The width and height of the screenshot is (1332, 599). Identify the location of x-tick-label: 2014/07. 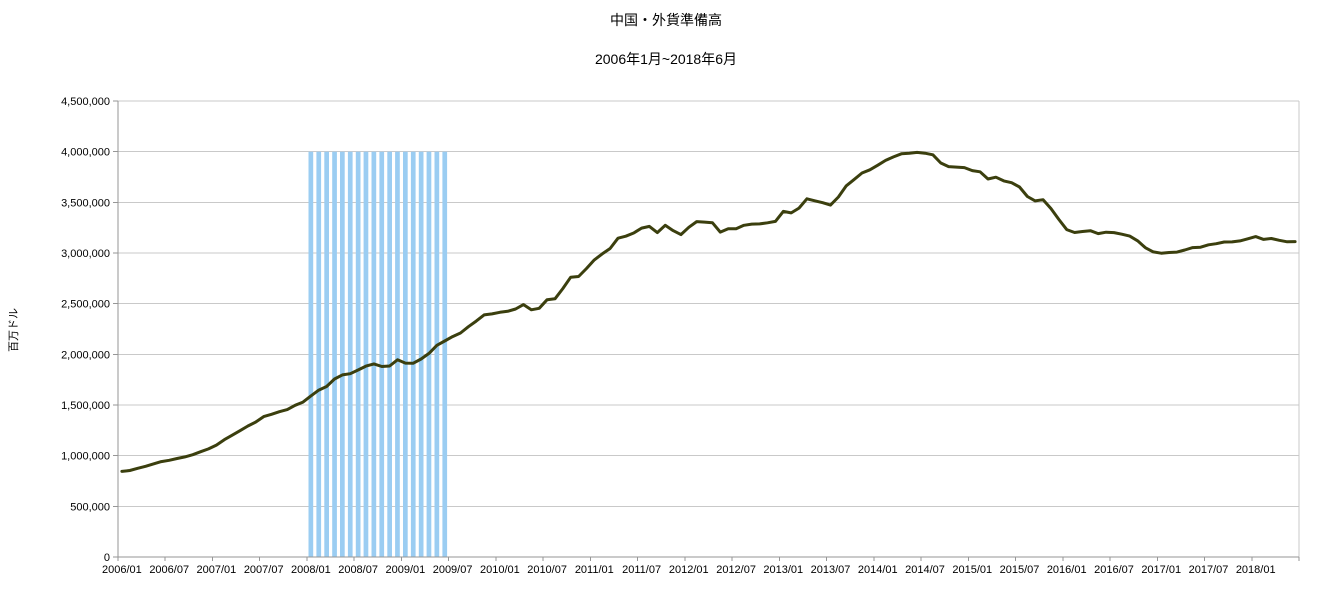
(925, 570).